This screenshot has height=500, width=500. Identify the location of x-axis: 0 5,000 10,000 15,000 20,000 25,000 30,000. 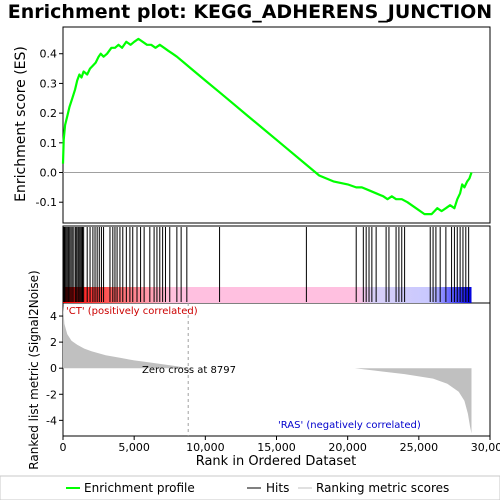
(280, 445).